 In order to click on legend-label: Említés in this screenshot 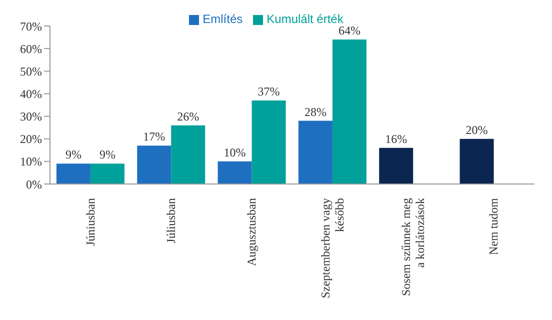, I will do `click(222, 19)`.